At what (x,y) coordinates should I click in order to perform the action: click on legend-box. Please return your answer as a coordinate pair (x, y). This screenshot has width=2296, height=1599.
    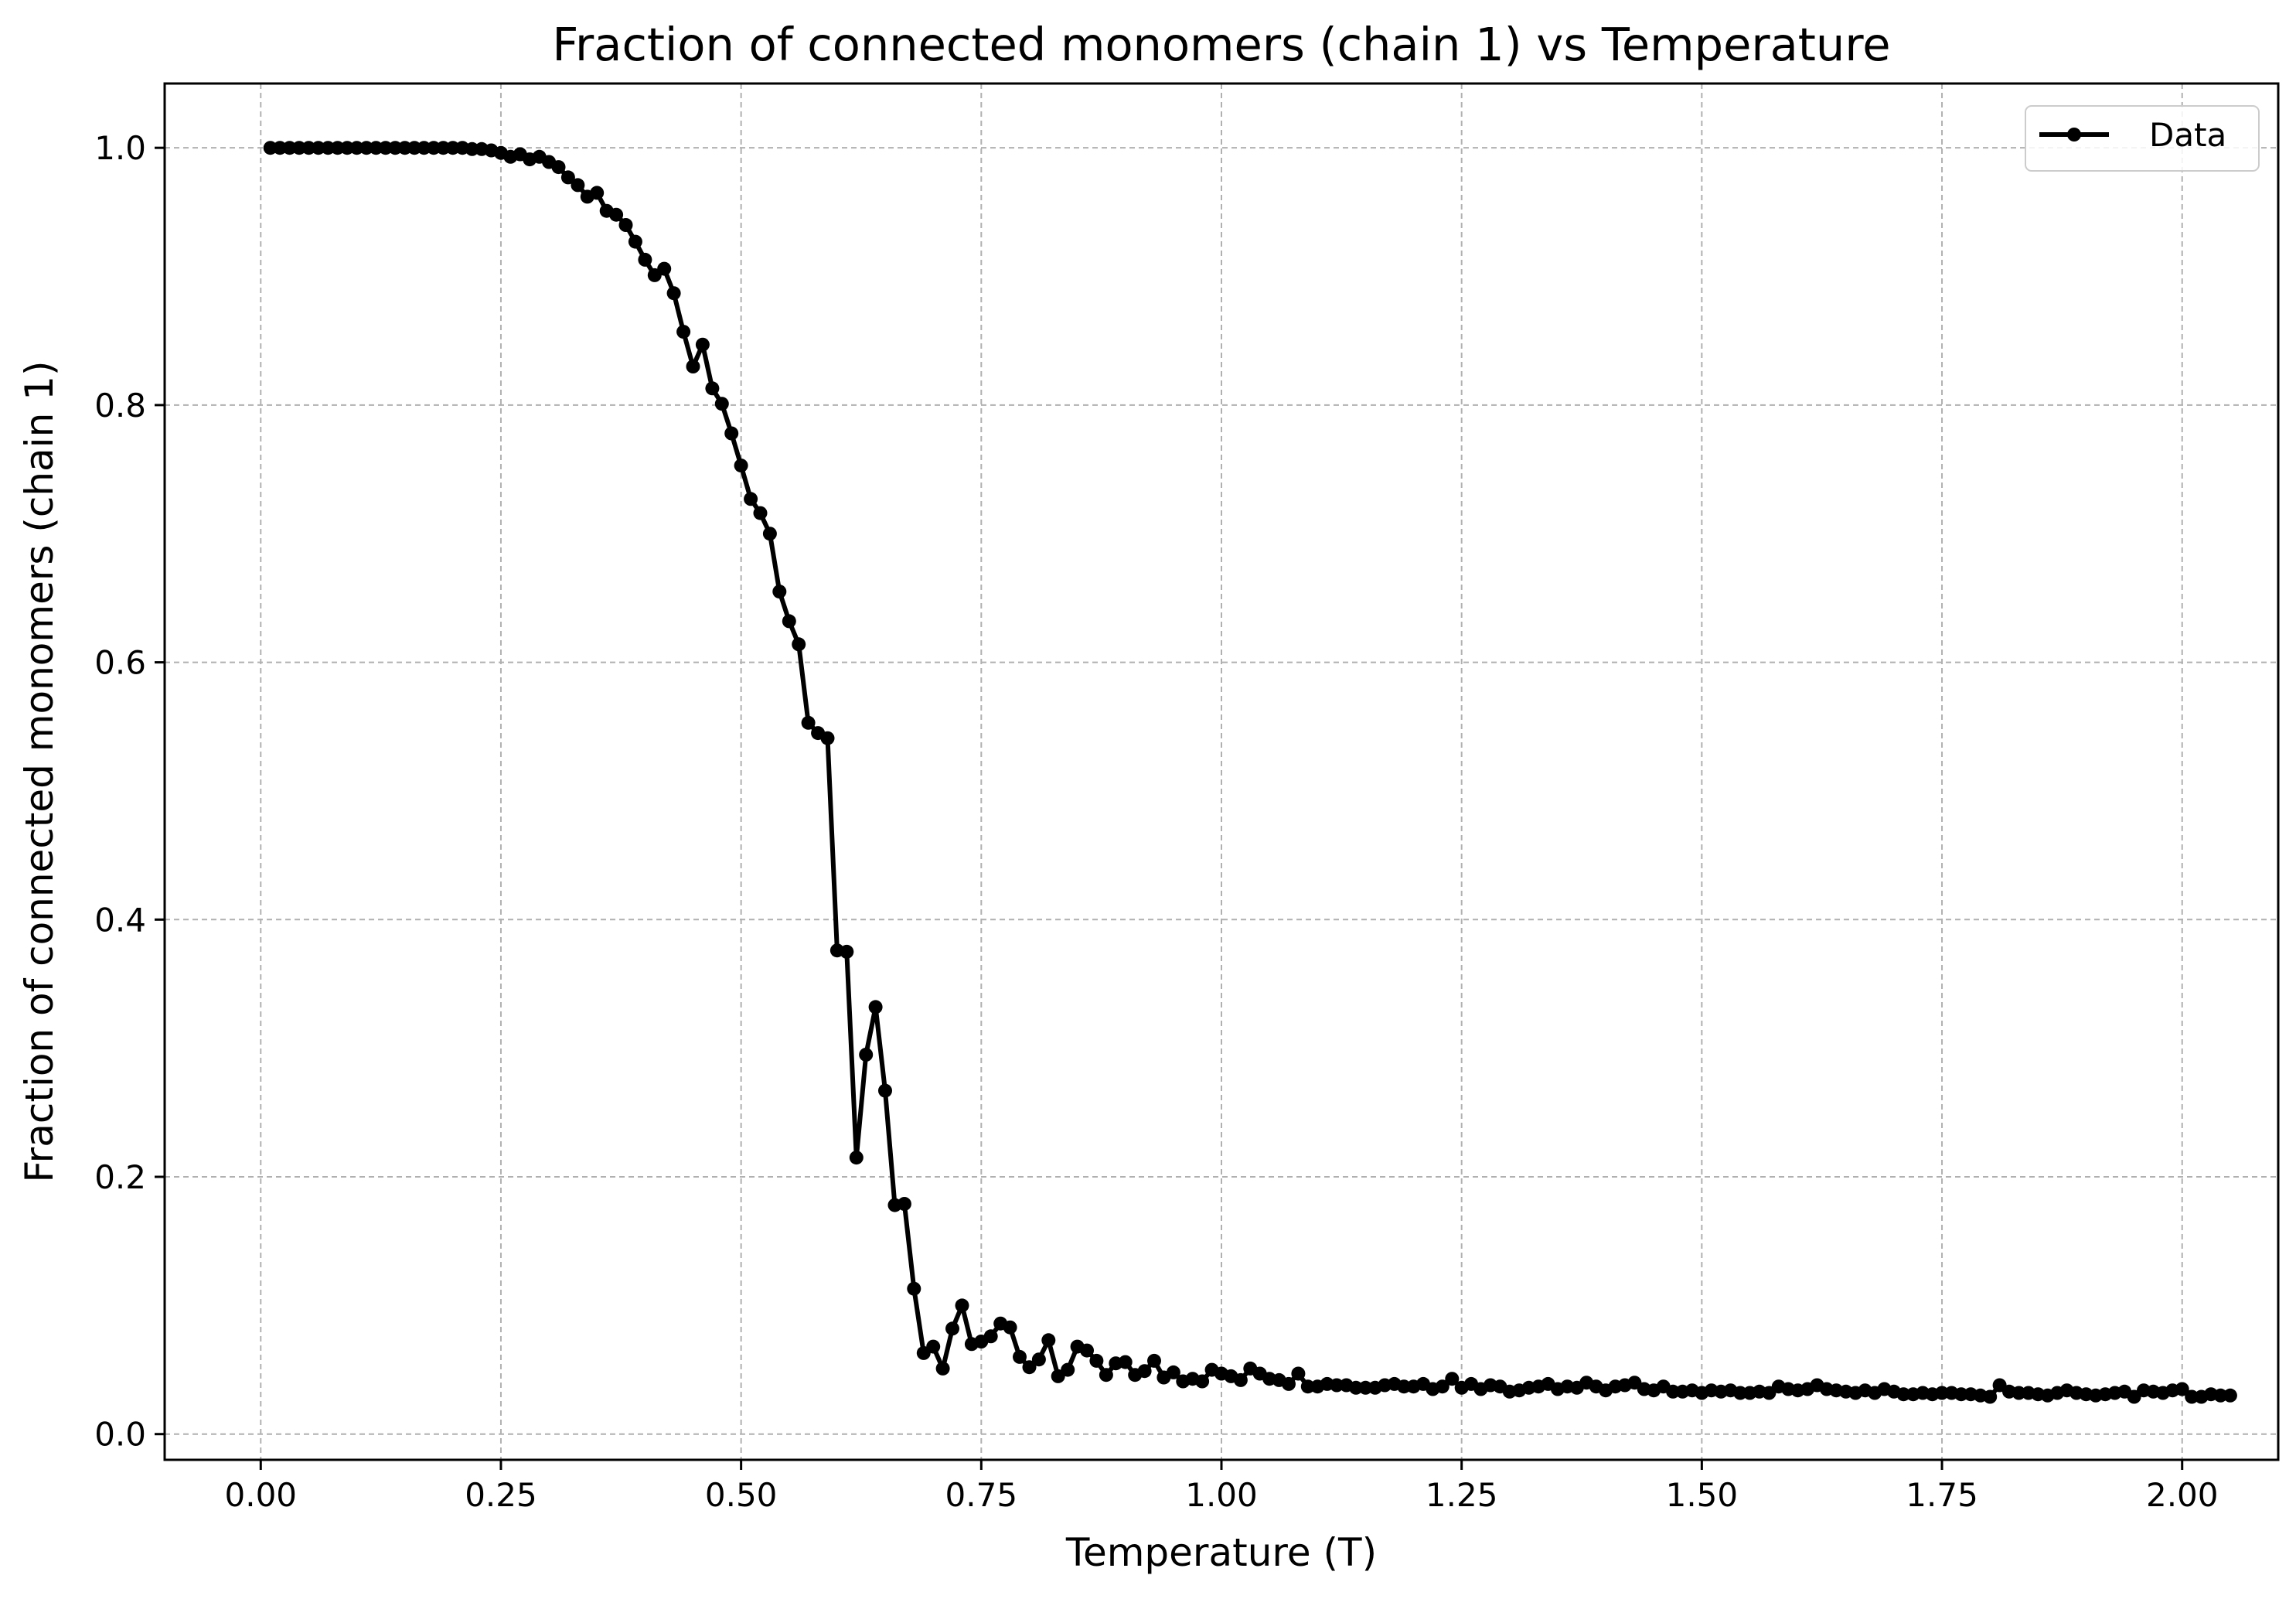
    Looking at the image, I should click on (2142, 138).